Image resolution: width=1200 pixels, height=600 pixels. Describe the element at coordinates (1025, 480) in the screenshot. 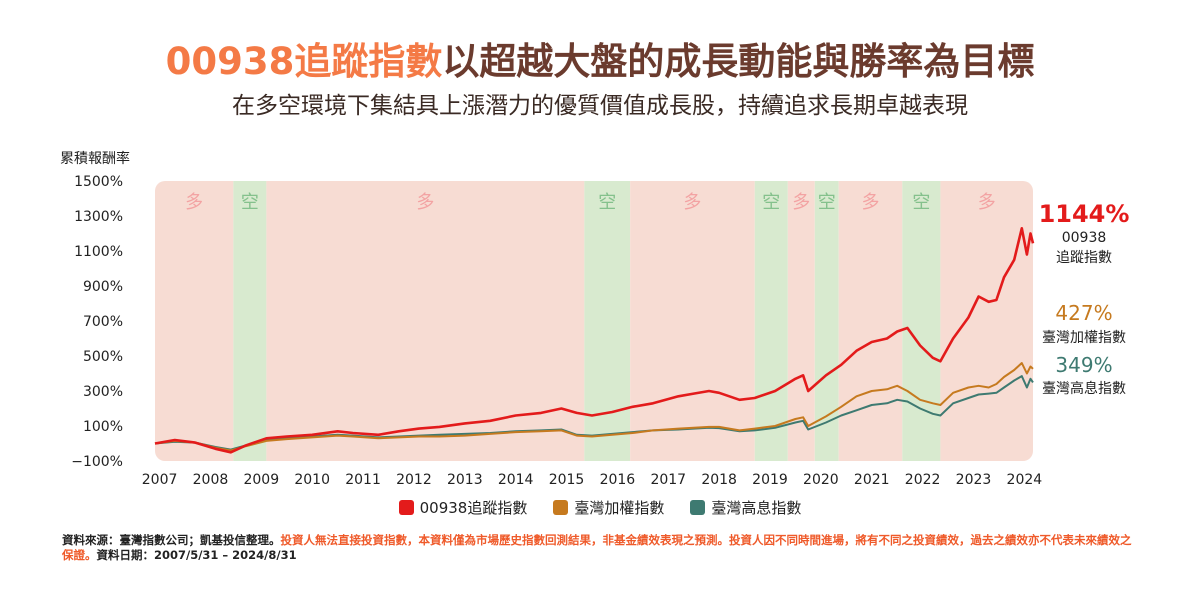

I see `x-tick-label: 2024` at that location.